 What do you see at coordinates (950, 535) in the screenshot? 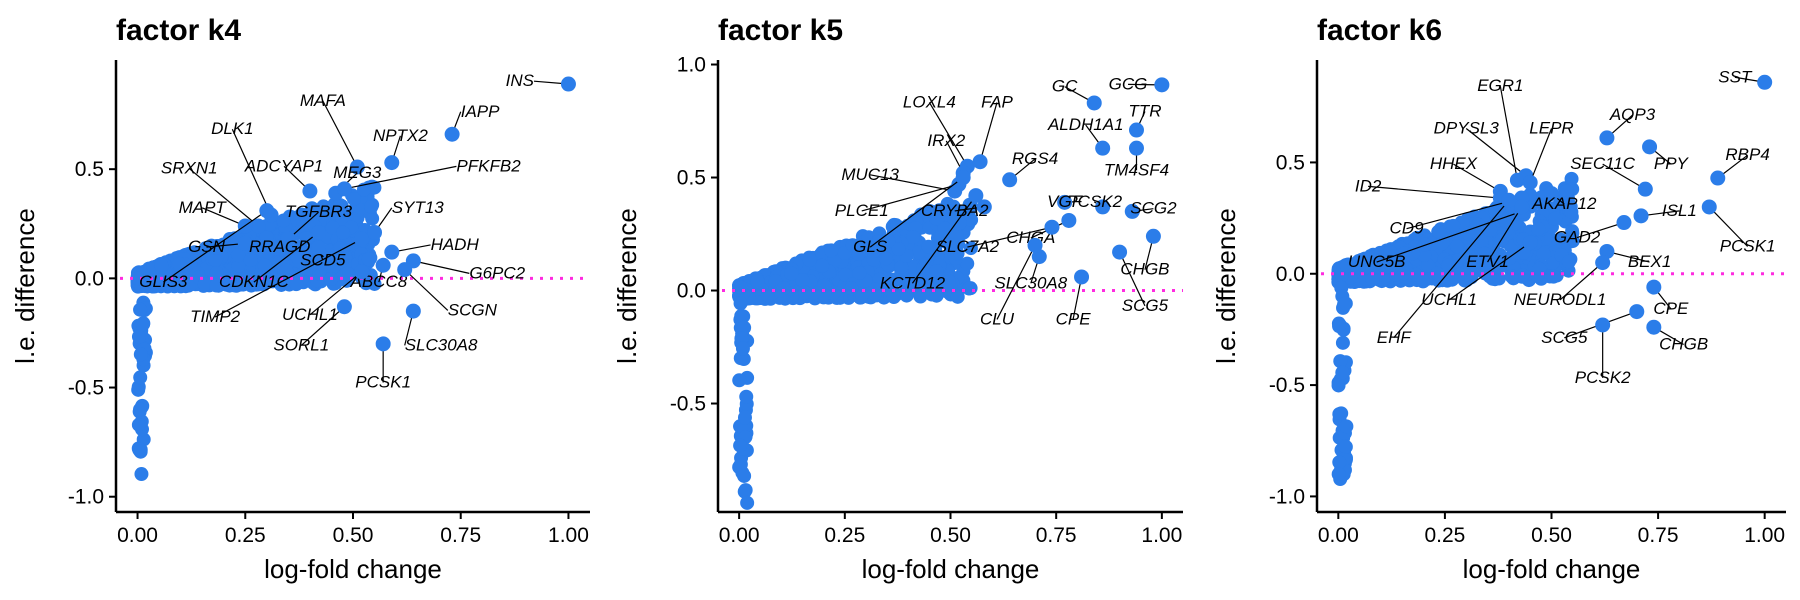
I see `x-tick-label: 0.50` at bounding box center [950, 535].